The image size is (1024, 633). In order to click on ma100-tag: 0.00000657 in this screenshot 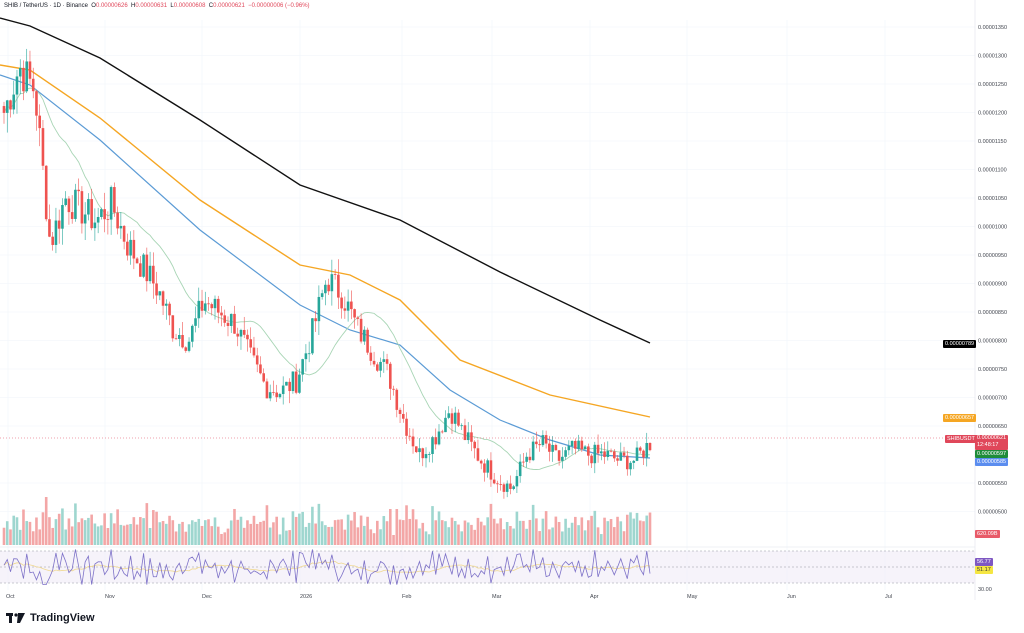, I will do `click(960, 418)`.